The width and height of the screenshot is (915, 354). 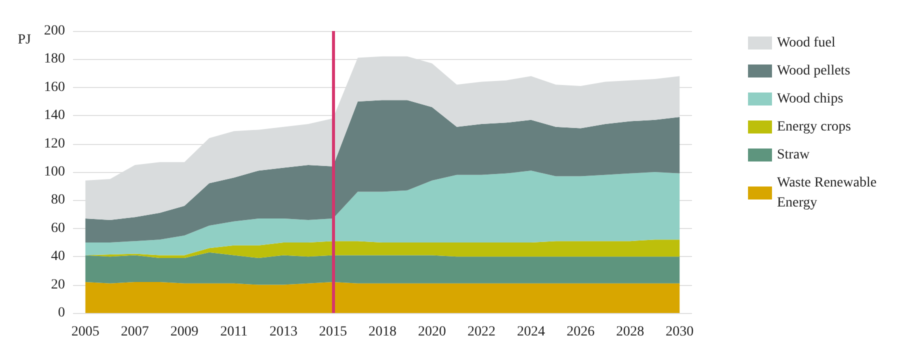 I want to click on y-axis-title: PJ, so click(x=25, y=40).